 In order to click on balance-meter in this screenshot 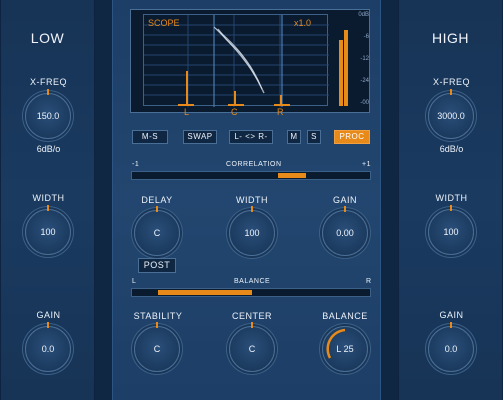, I will do `click(251, 292)`.